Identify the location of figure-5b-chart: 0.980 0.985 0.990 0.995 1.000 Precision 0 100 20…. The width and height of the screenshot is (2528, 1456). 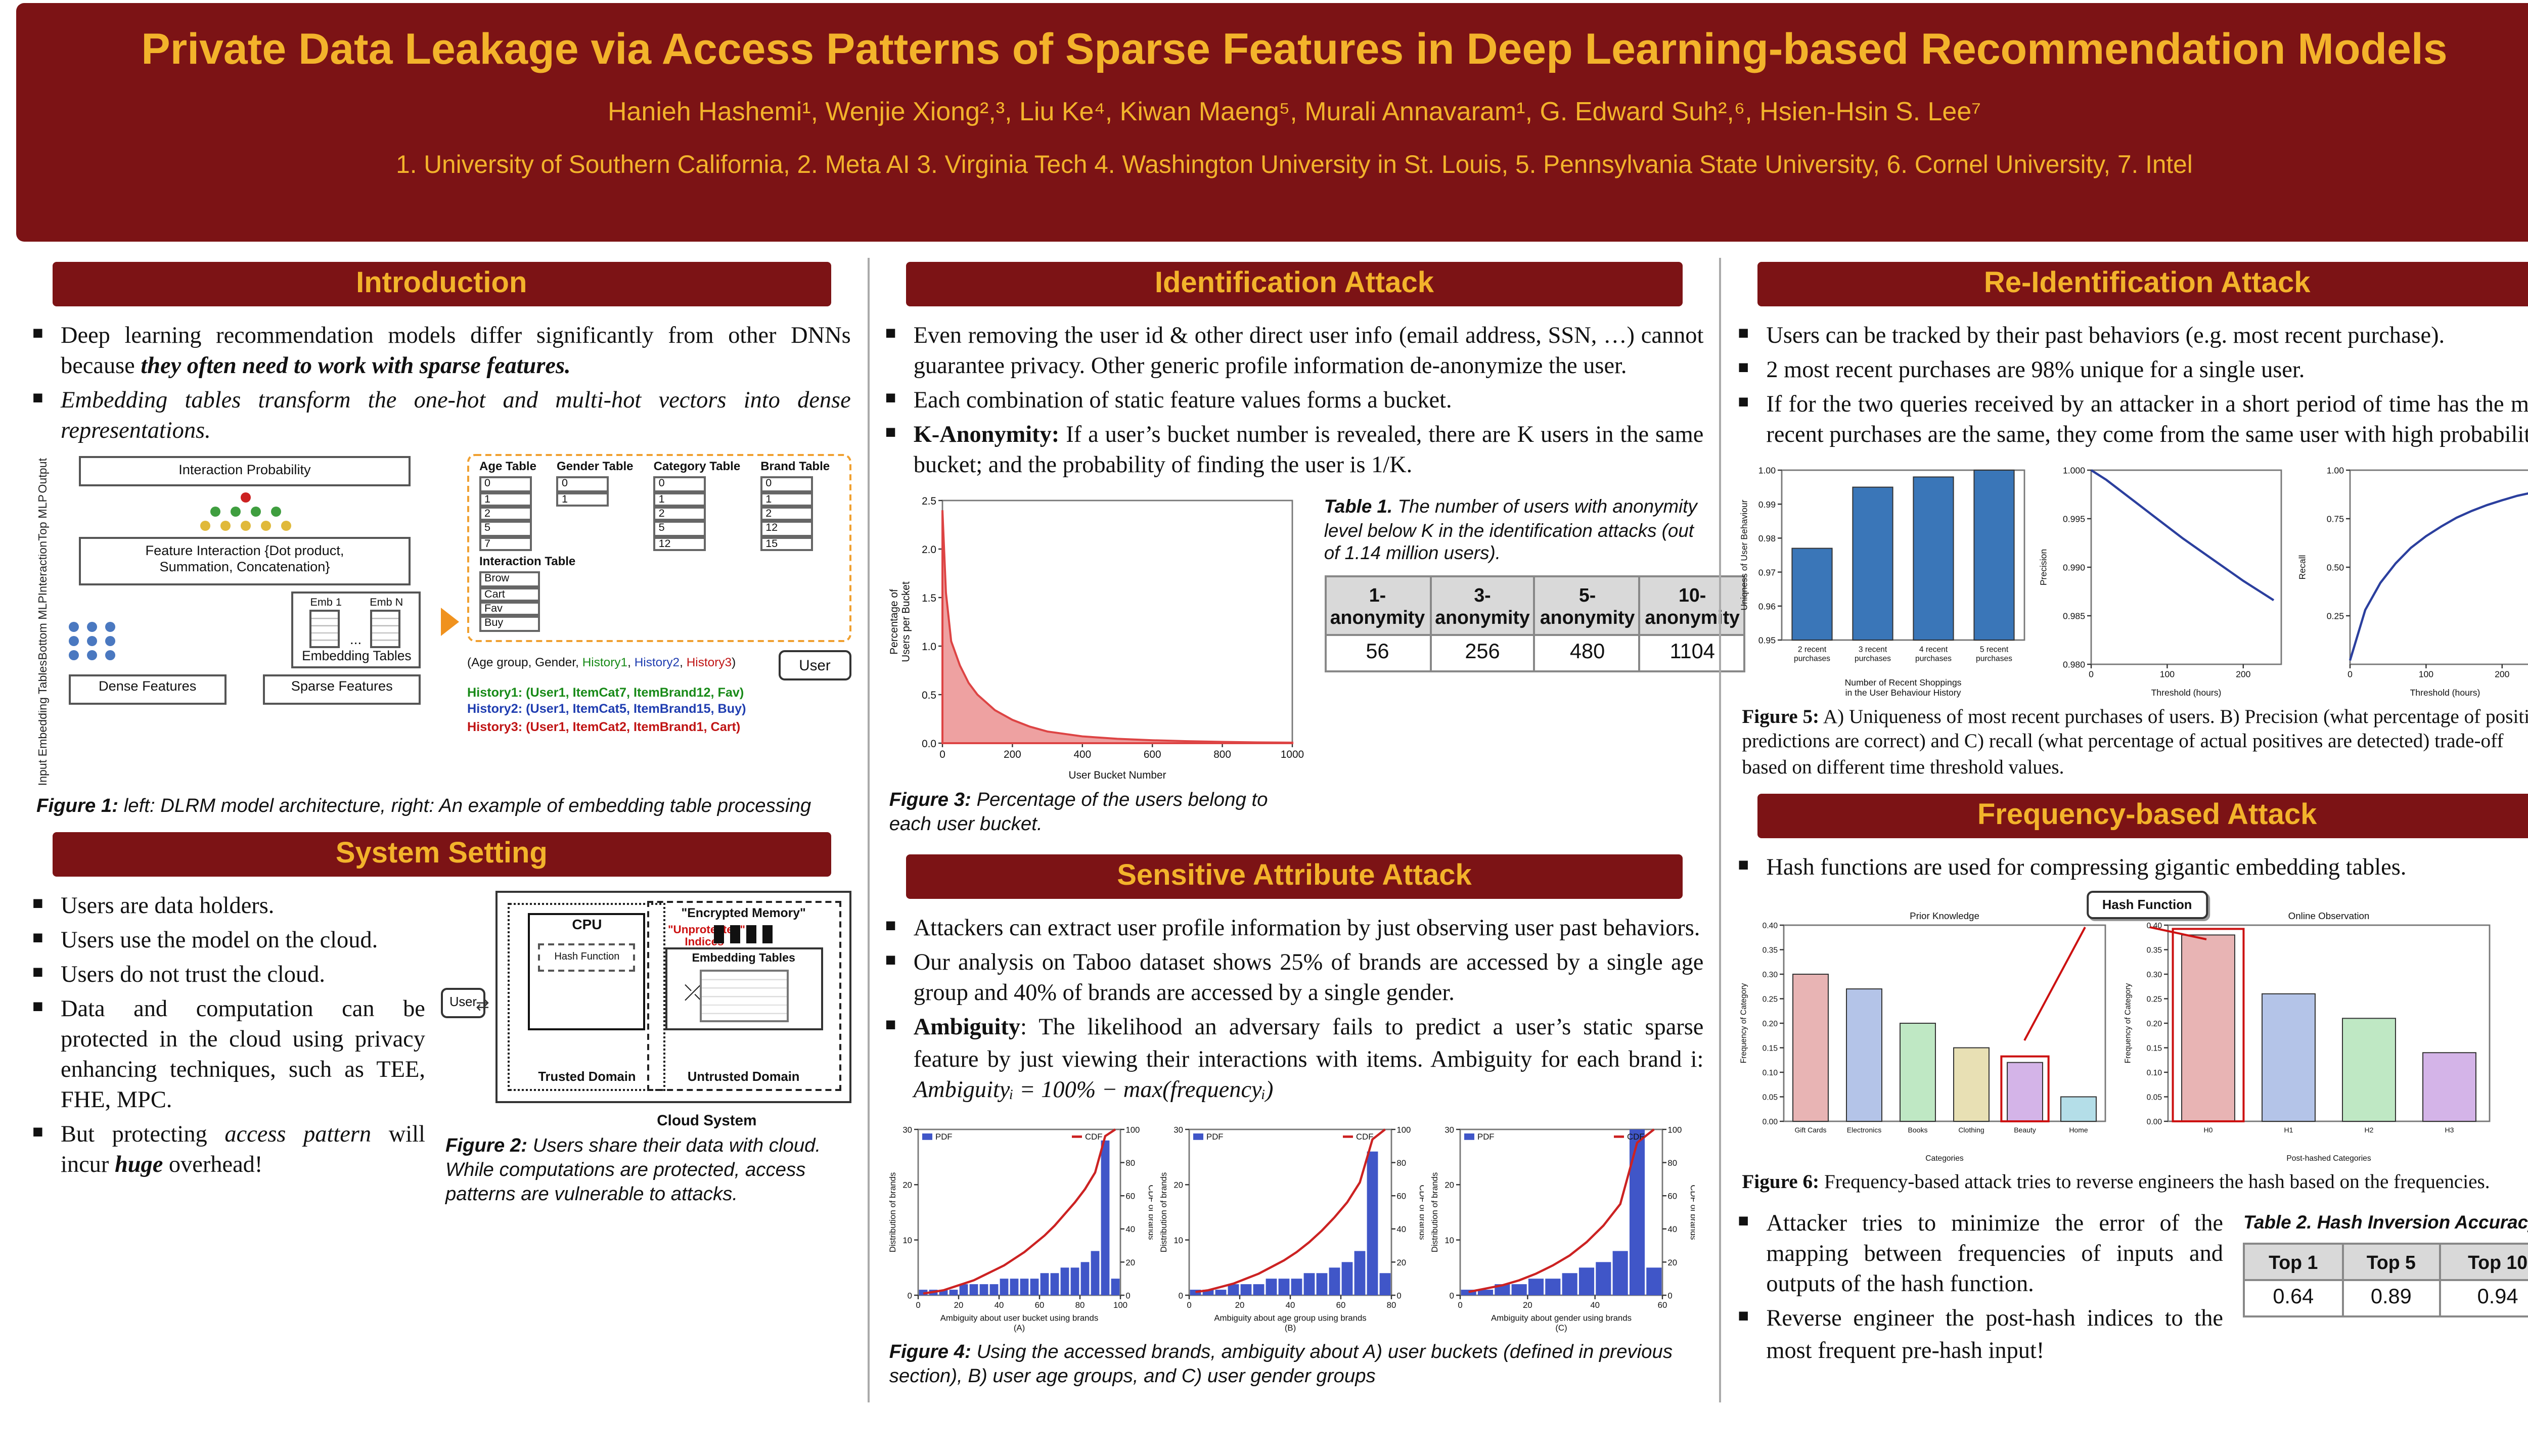
(2161, 582).